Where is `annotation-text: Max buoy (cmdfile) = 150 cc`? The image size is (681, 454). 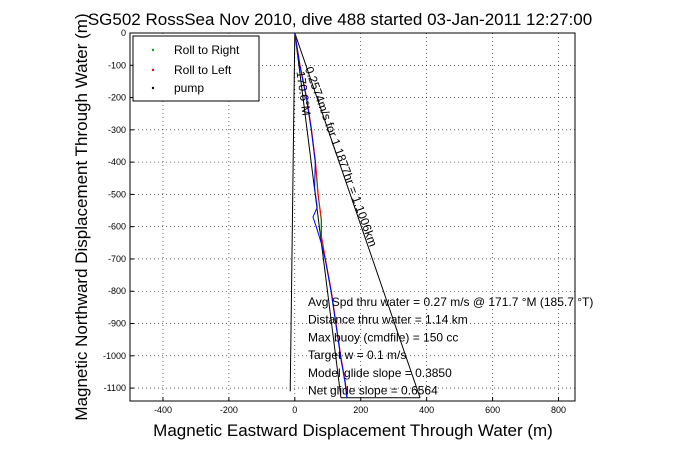
annotation-text: Max buoy (cmdfile) = 150 cc is located at coordinates (383, 337).